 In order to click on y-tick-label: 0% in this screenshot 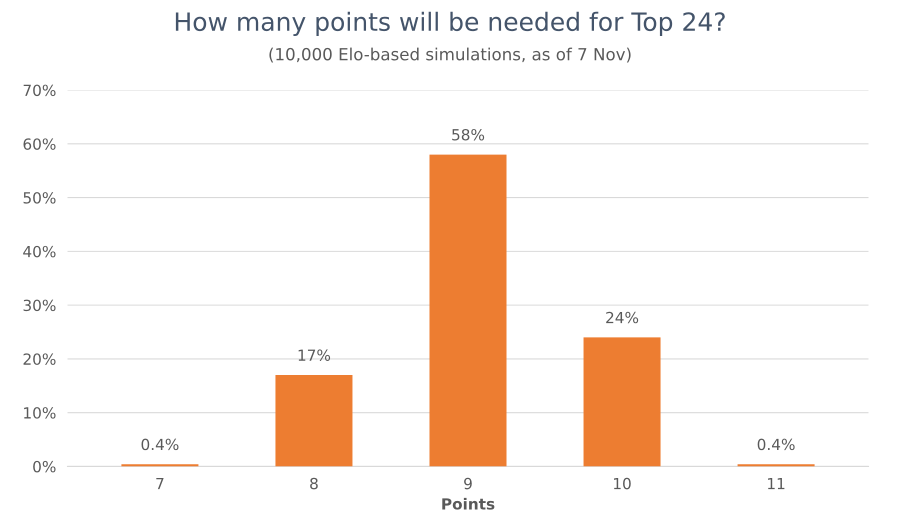, I will do `click(44, 466)`.